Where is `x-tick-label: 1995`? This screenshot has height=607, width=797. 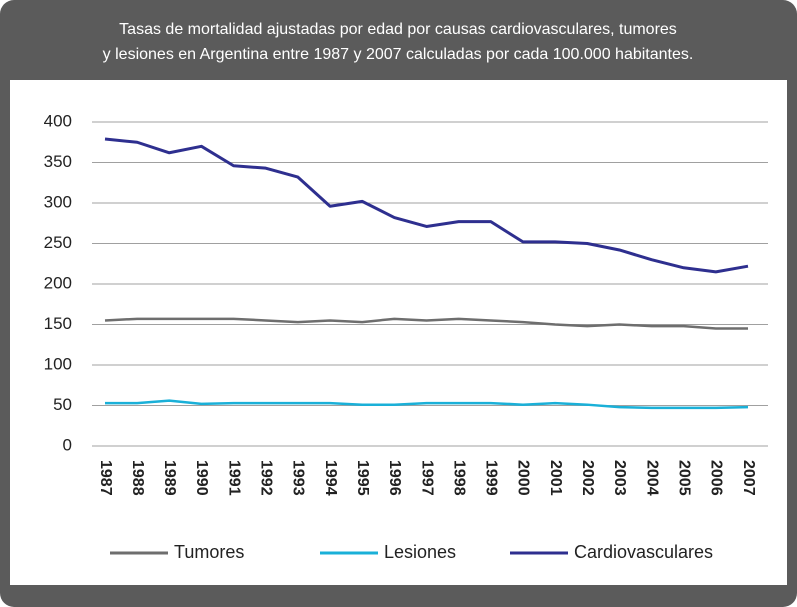
x-tick-label: 1995 is located at coordinates (362, 478).